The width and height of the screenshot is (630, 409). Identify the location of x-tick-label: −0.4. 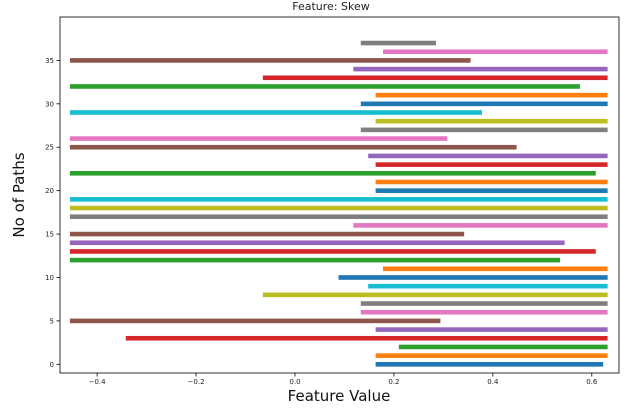
(98, 382).